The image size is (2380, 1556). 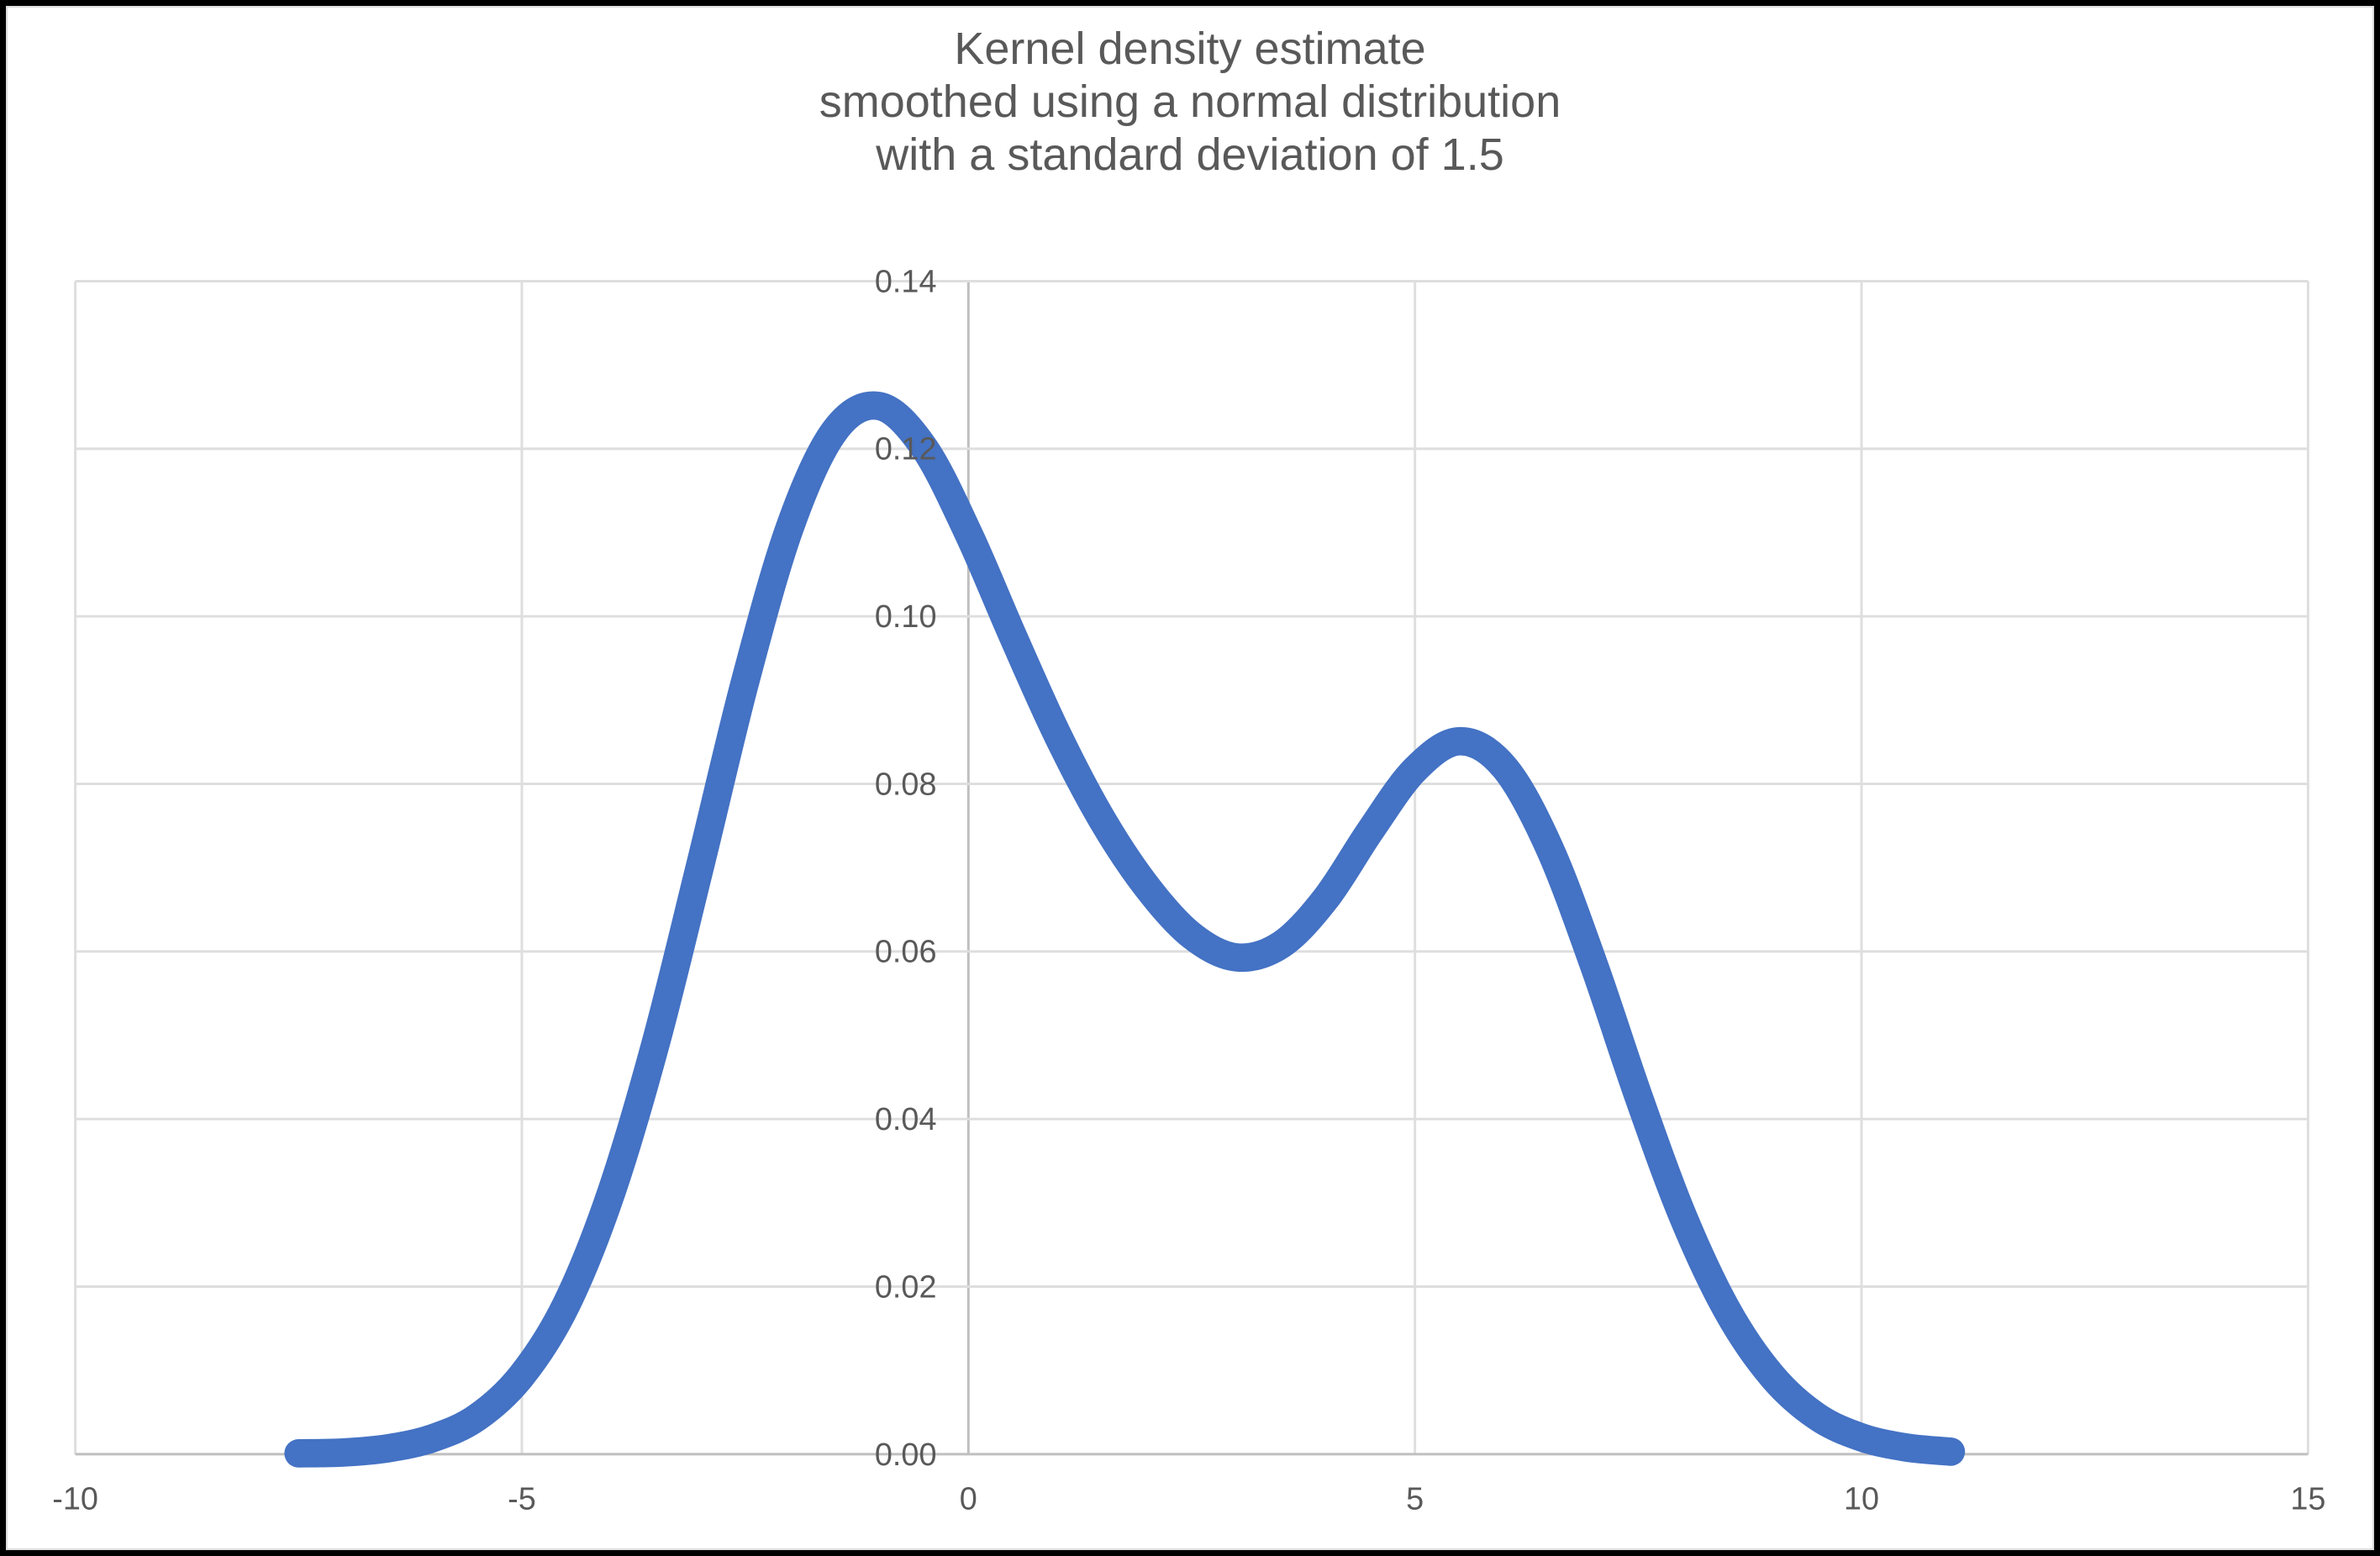 What do you see at coordinates (906, 1287) in the screenshot?
I see `y-tick-label: 0.02` at bounding box center [906, 1287].